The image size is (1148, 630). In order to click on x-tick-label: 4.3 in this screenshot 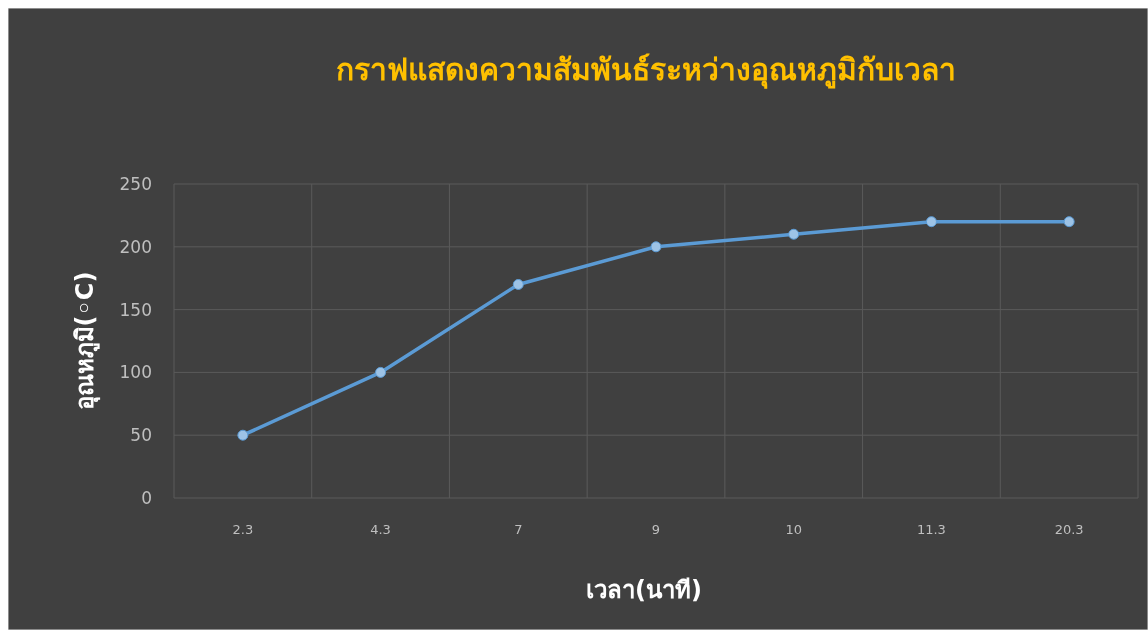, I will do `click(380, 529)`.